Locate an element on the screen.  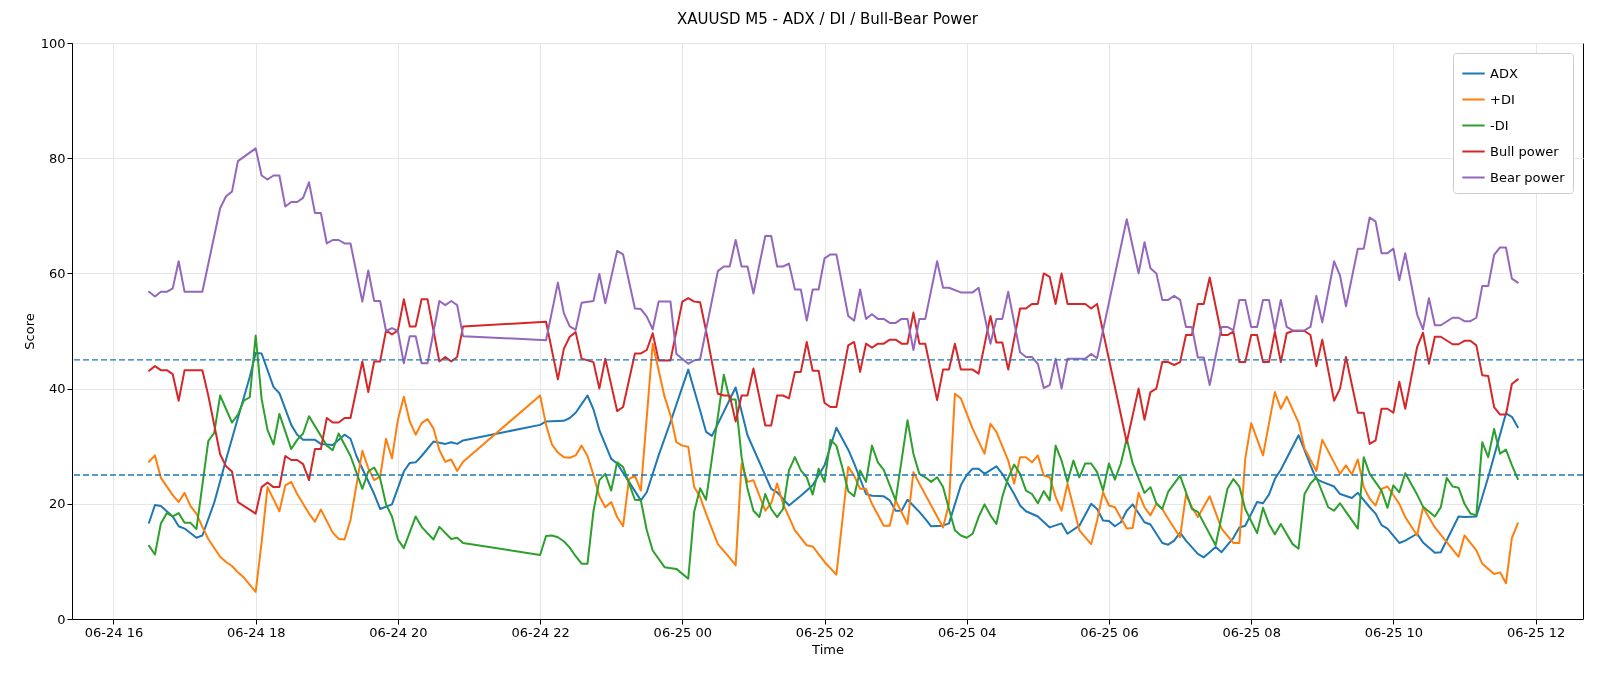
x-tick-label: 06-25 04 is located at coordinates (967, 632).